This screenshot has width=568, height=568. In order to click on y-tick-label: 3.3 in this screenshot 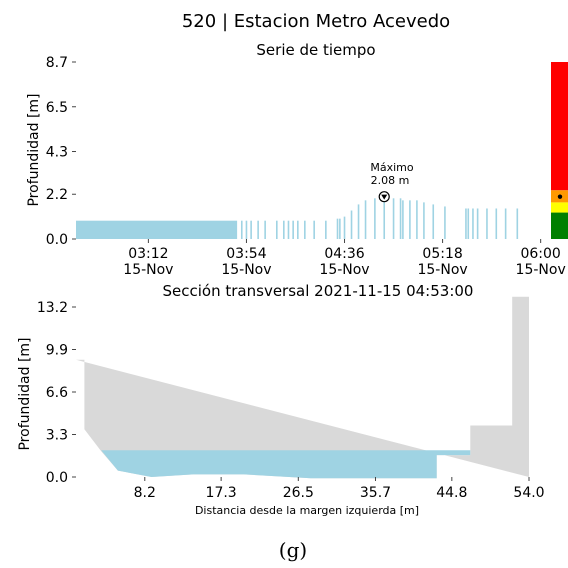, I will do `click(57, 436)`.